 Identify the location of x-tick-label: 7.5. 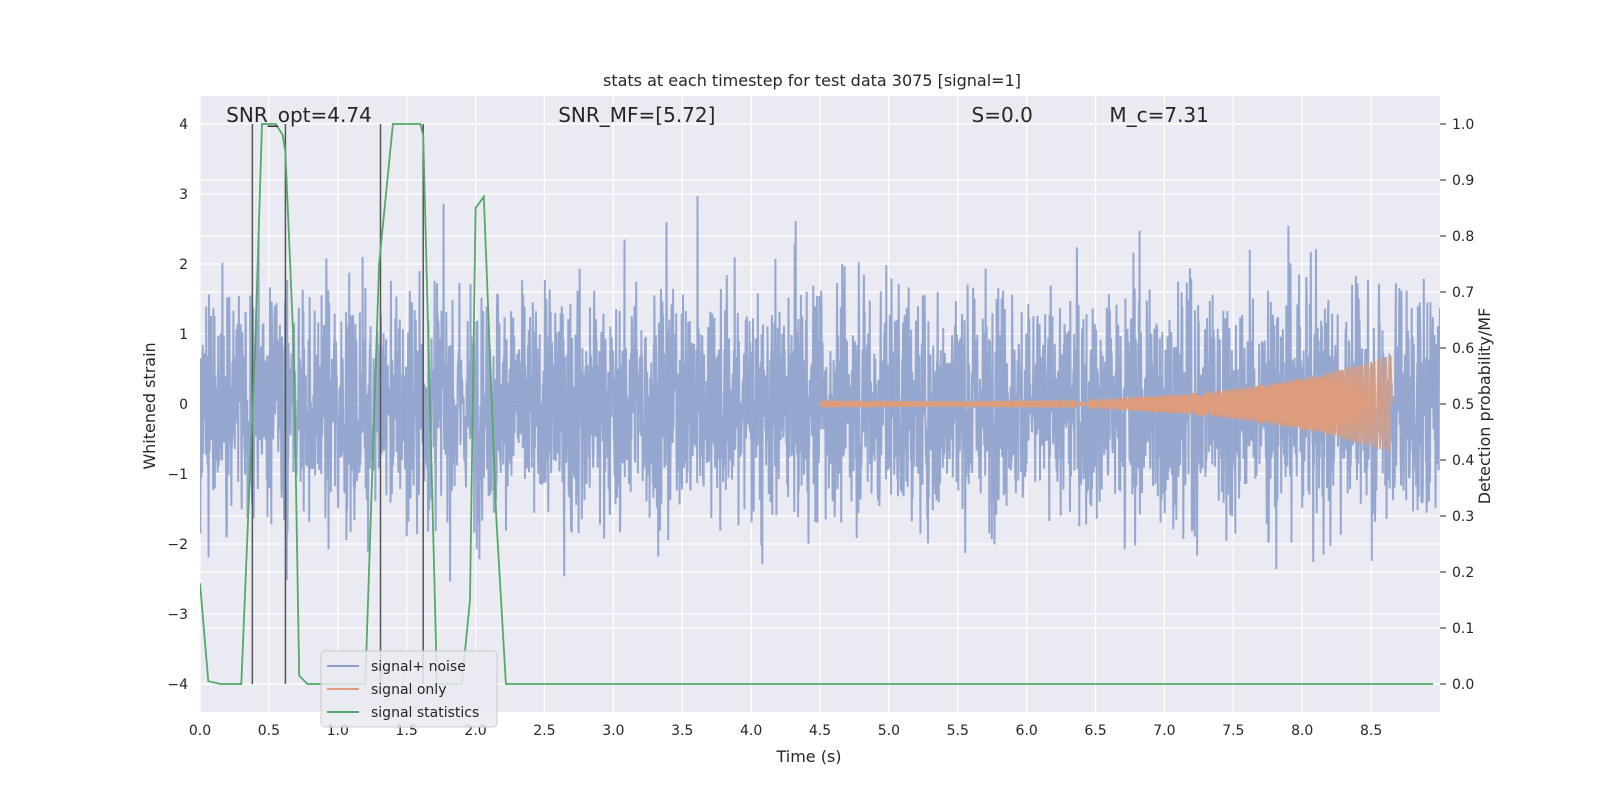
(1233, 731).